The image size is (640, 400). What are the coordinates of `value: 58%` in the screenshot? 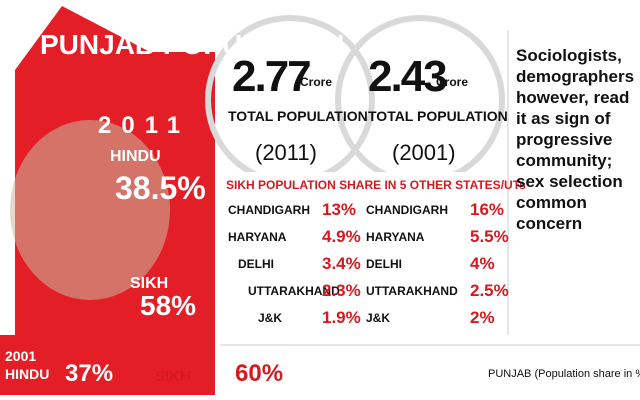 It's located at (168, 305).